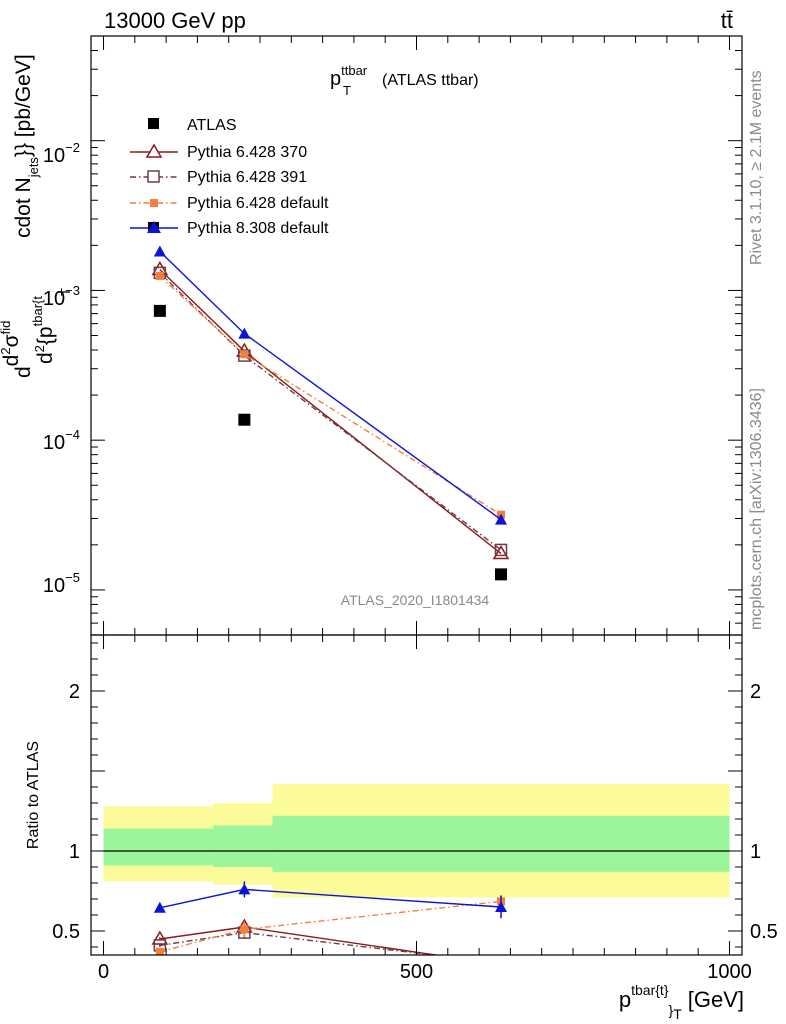  What do you see at coordinates (404, 80) in the screenshot?
I see `main-title: pttbar T(ATLAS ttbar)` at bounding box center [404, 80].